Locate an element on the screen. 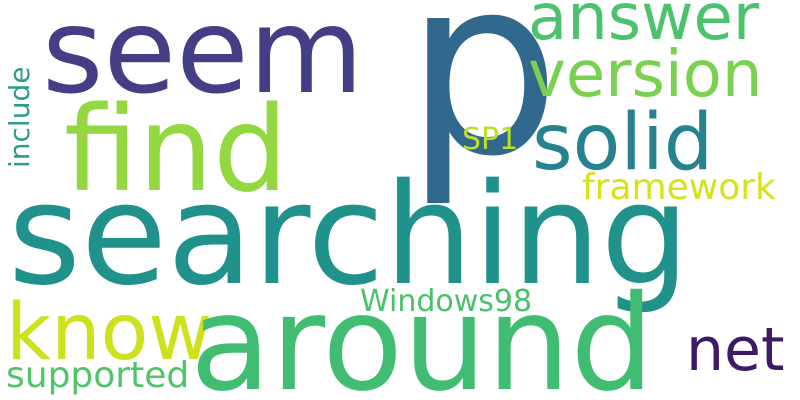 This screenshot has width=800, height=400. word-version: version is located at coordinates (645, 75).